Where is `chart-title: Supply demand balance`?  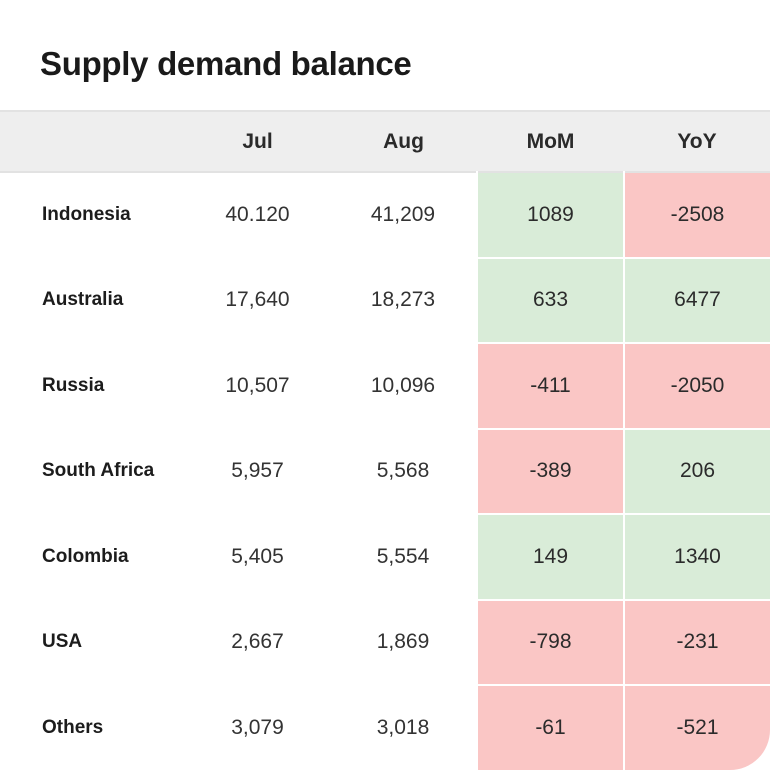
chart-title: Supply demand balance is located at coordinates (226, 63).